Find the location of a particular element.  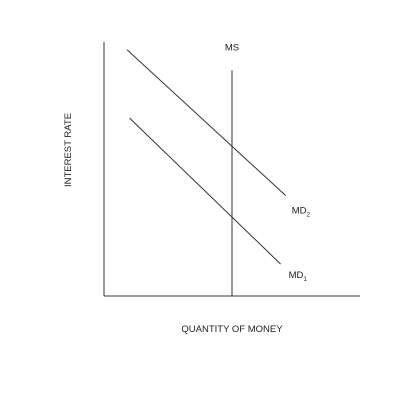

x-axis-label: QUANTITY OF MONEY is located at coordinates (232, 329).